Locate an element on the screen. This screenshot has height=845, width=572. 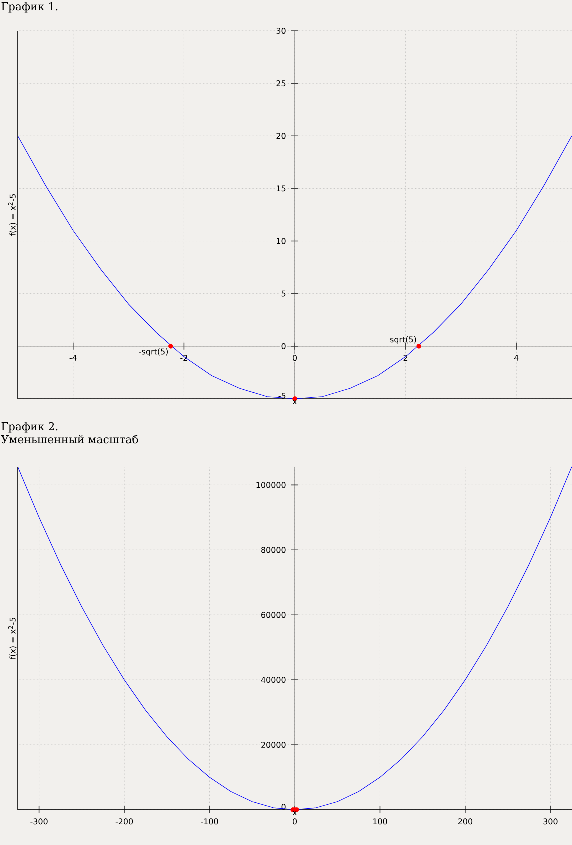
chart-title: График 2. is located at coordinates (30, 427).